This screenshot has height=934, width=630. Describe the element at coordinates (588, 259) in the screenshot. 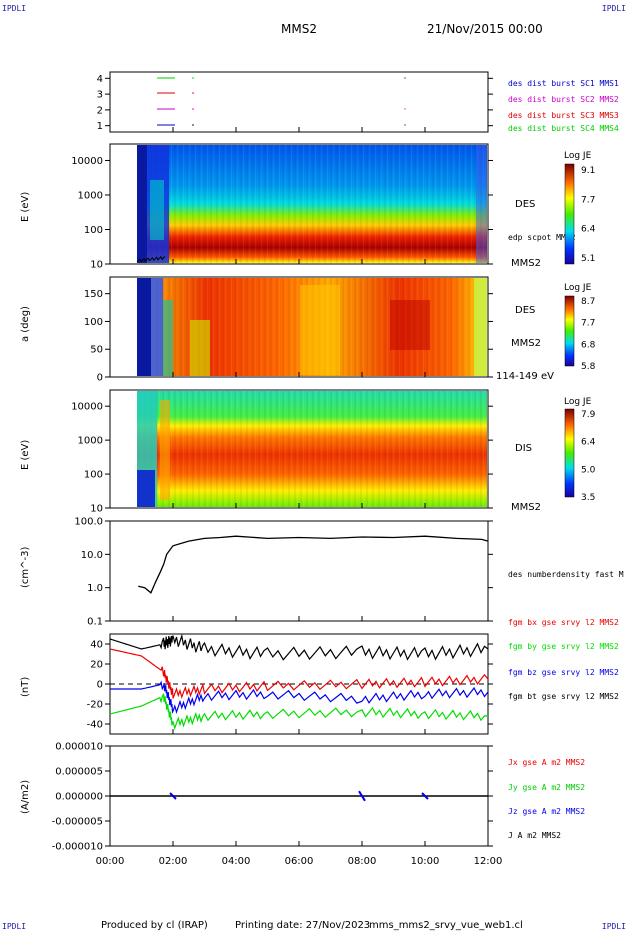

I see `colorbar-tick-label: 5.1` at that location.